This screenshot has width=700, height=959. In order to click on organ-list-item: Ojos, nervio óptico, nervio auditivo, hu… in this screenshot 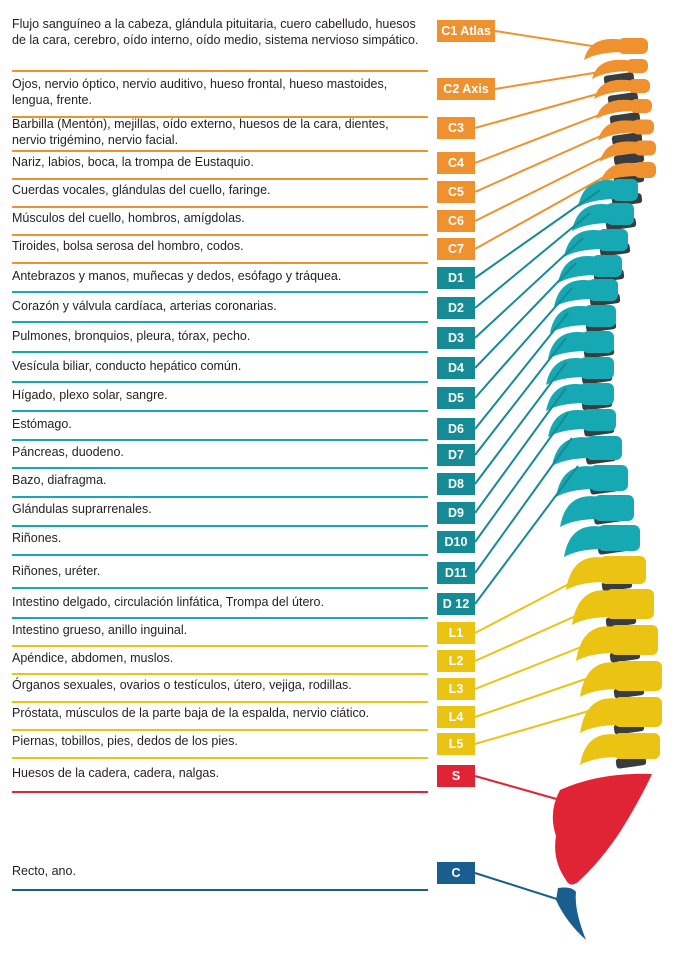, I will do `click(216, 92)`.